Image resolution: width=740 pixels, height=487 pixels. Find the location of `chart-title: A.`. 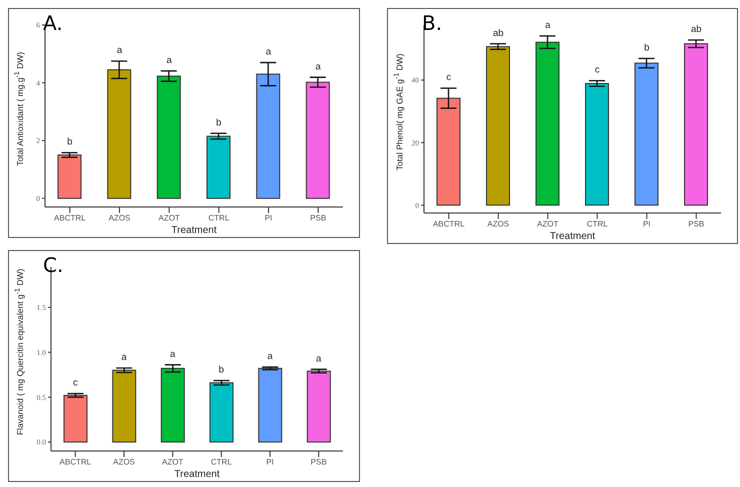

chart-title: A. is located at coordinates (53, 23).